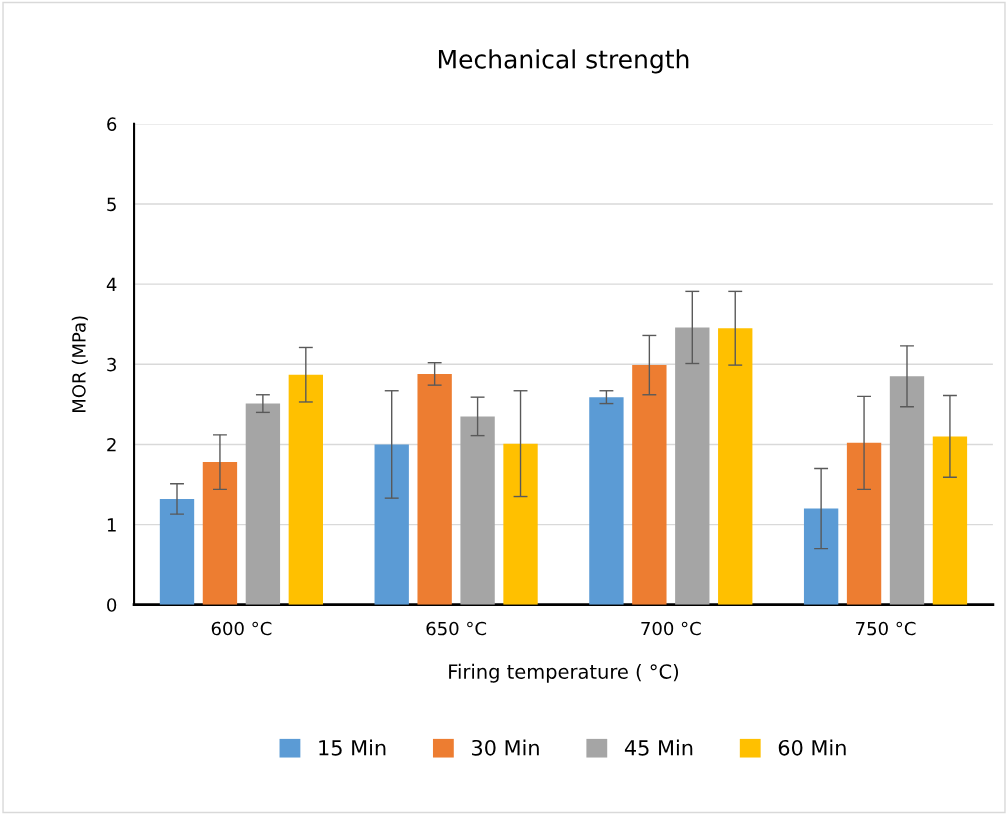 Image resolution: width=1008 pixels, height=815 pixels. What do you see at coordinates (564, 673) in the screenshot?
I see `x-axis-title: Firing temperature ( °C)` at bounding box center [564, 673].